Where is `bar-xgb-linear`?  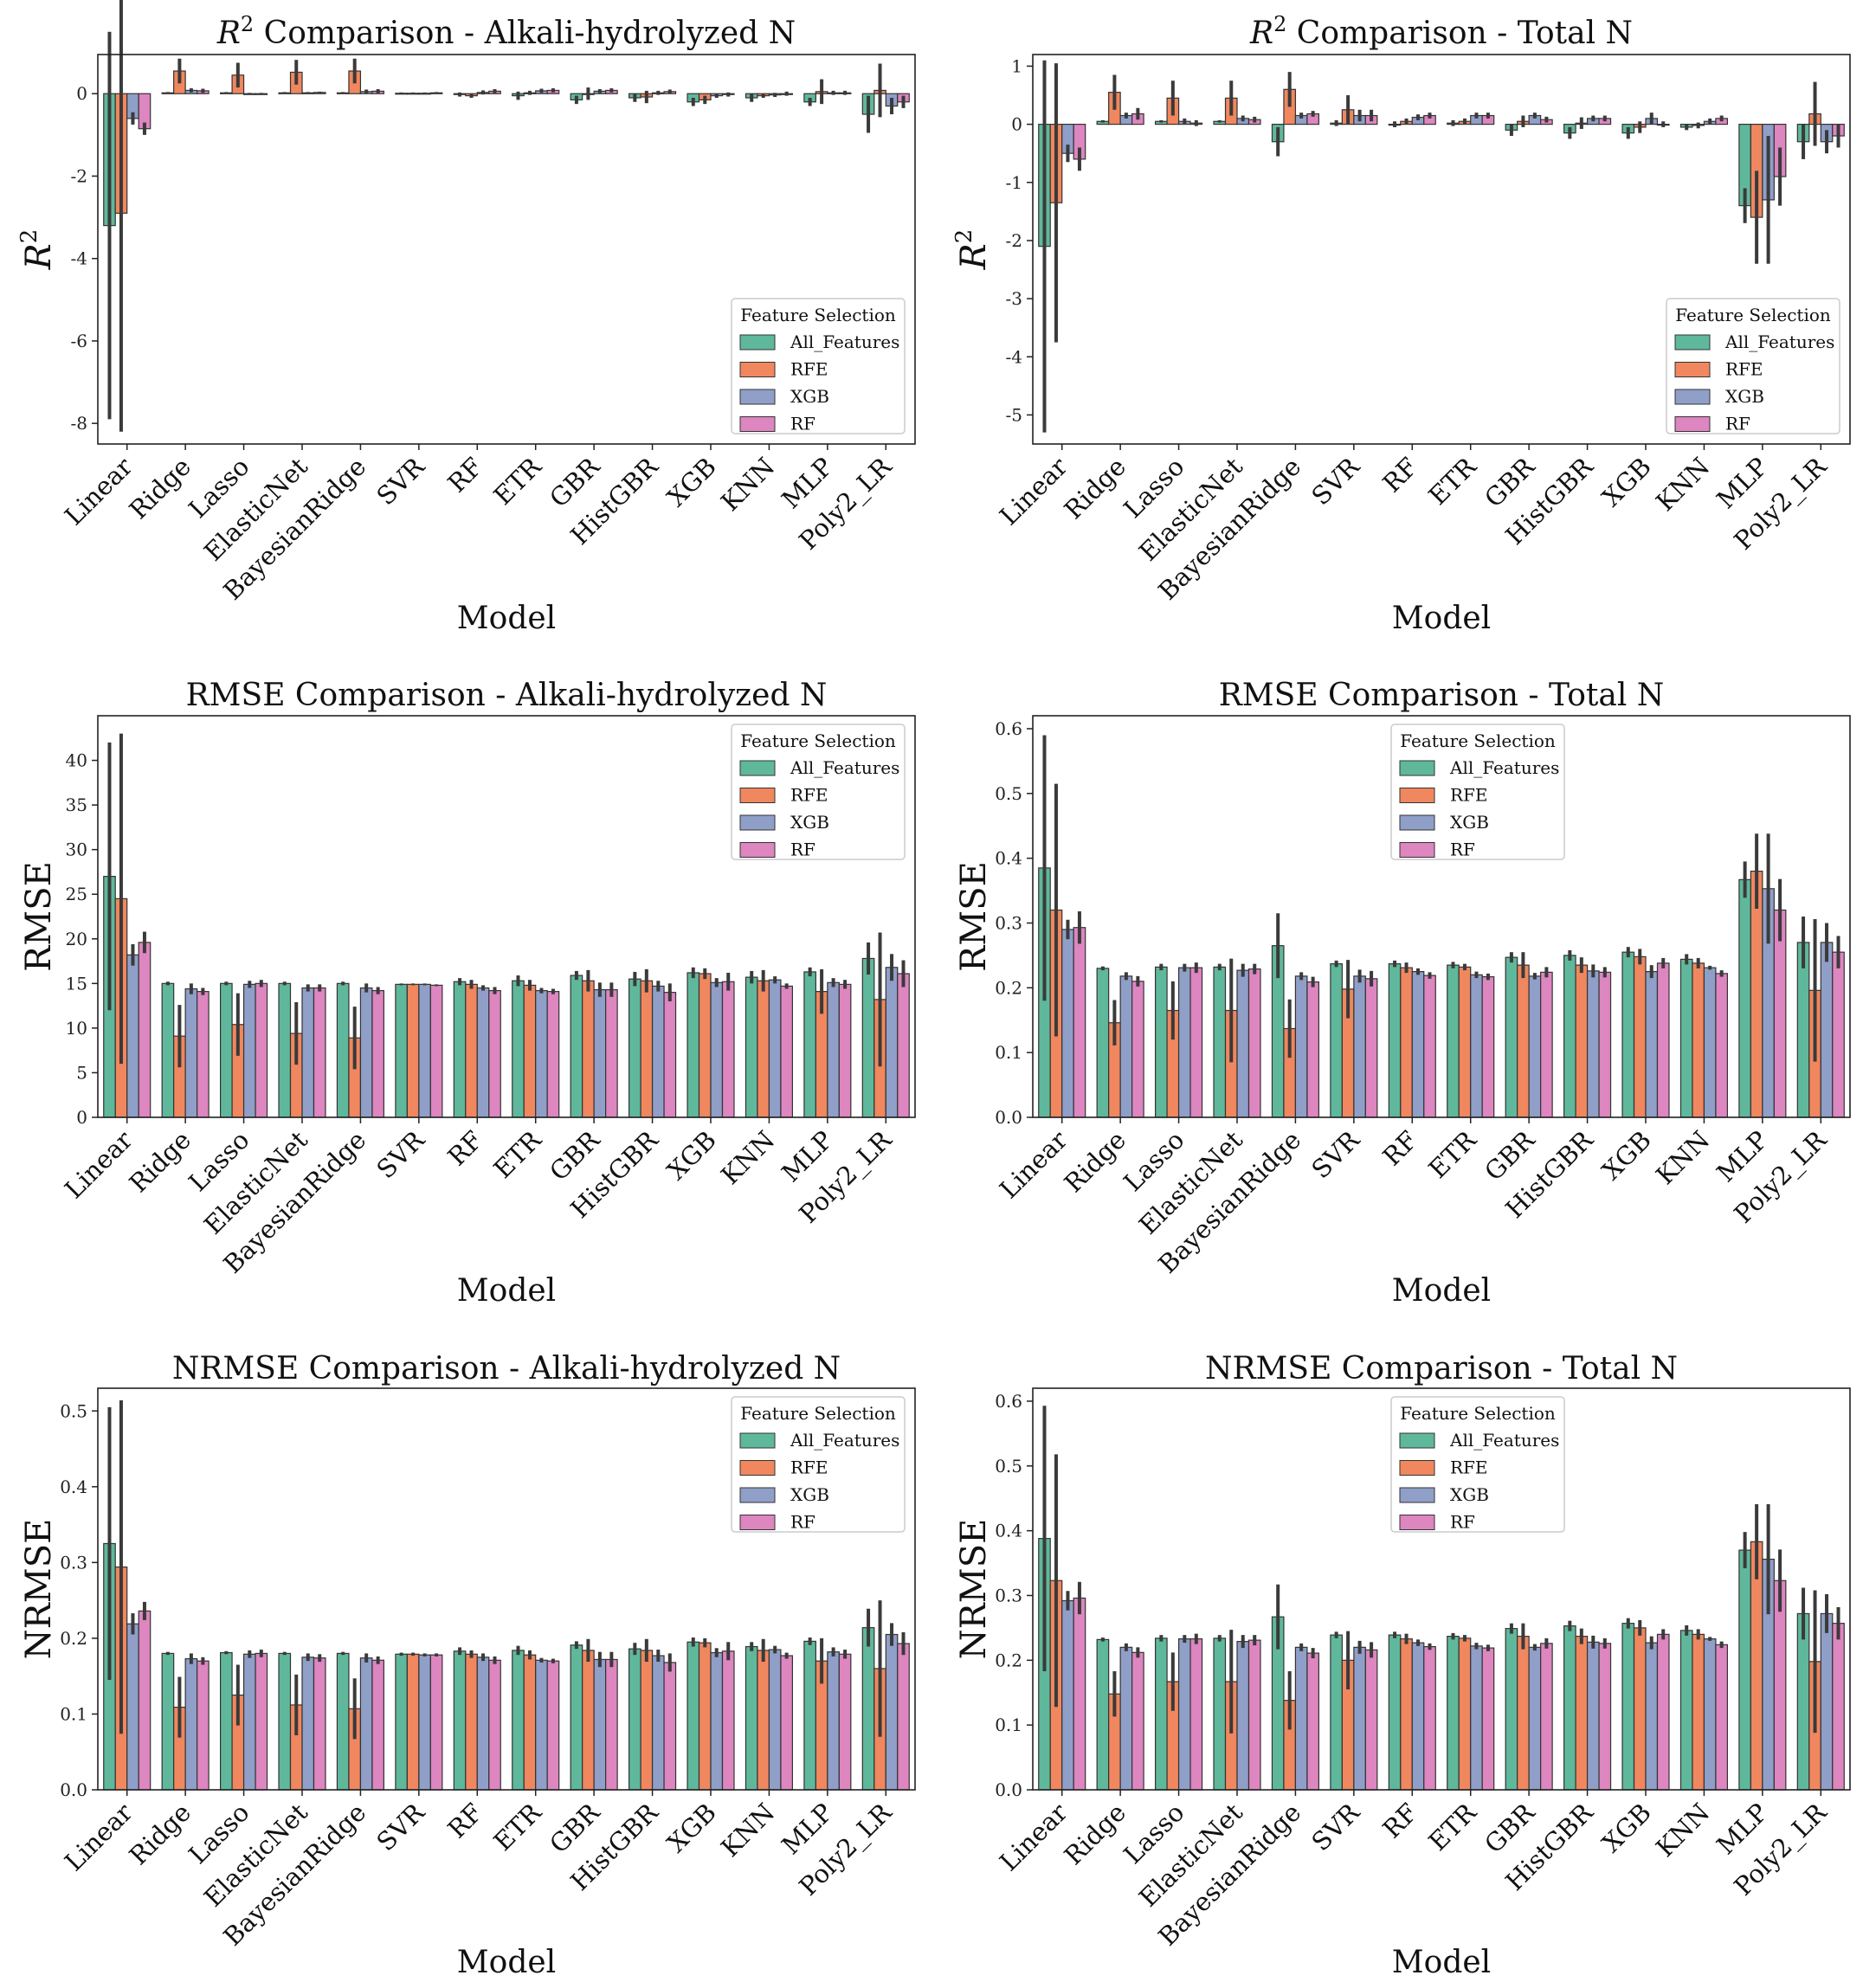
bar-xgb-linear is located at coordinates (1067, 1695).